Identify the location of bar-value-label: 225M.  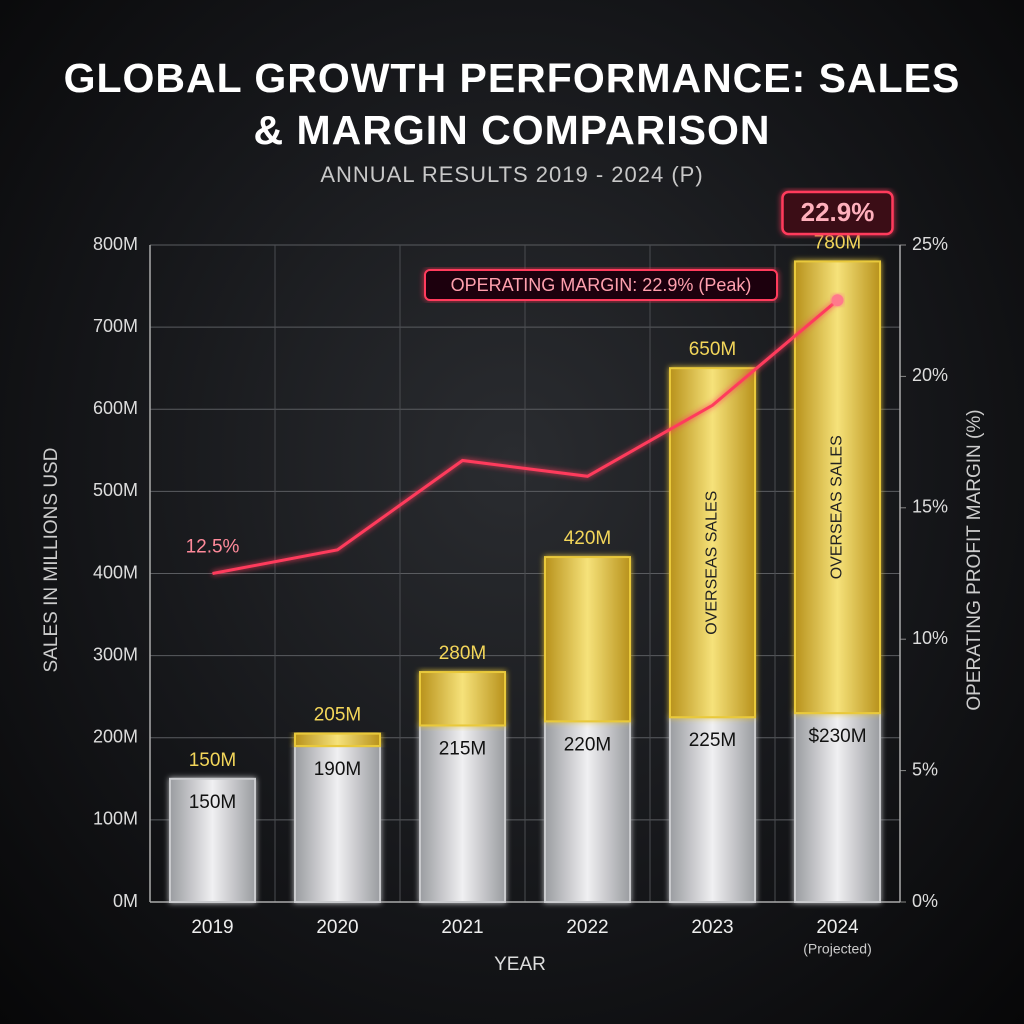
(713, 740).